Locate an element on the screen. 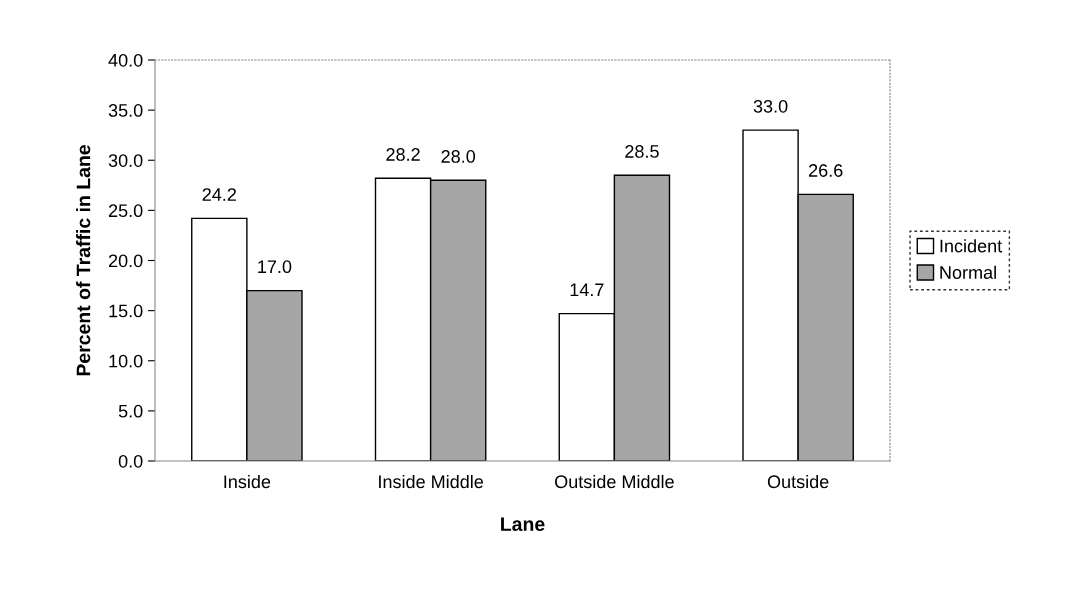 The height and width of the screenshot is (604, 1073). x-tick-label: Outside Middle is located at coordinates (614, 481).